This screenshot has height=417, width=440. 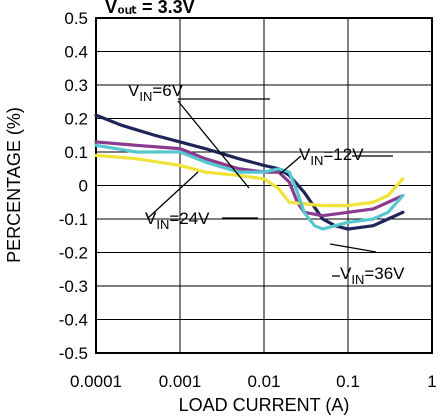 What do you see at coordinates (83, 186) in the screenshot?
I see `y-tick-label-5: 0` at bounding box center [83, 186].